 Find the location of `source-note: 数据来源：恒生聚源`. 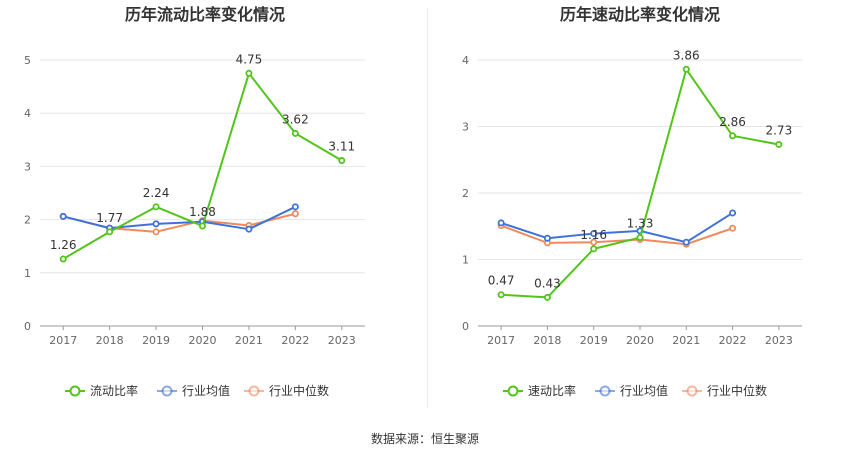

source-note: 数据来源：恒生聚源 is located at coordinates (424, 439).